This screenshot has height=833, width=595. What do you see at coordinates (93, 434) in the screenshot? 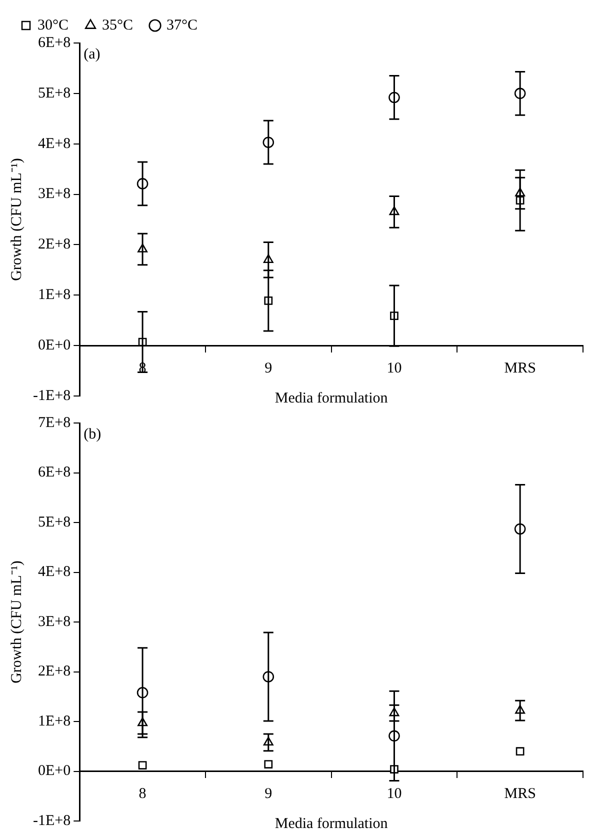
I see `annotation: (b)` at bounding box center [93, 434].